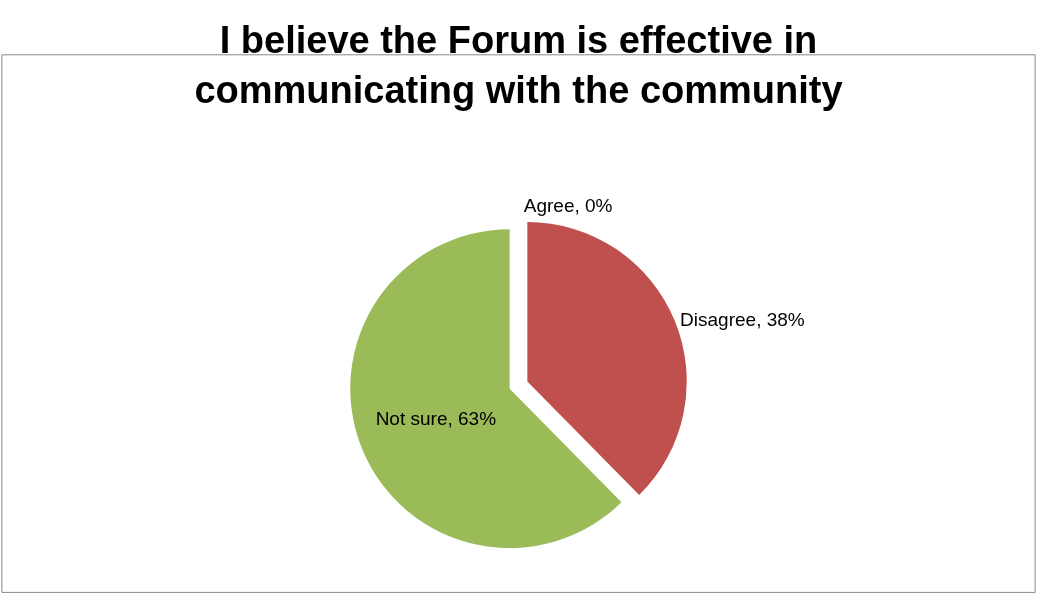 The image size is (1037, 594). Describe the element at coordinates (742, 319) in the screenshot. I see `slice-label: Disagree, 38%` at that location.